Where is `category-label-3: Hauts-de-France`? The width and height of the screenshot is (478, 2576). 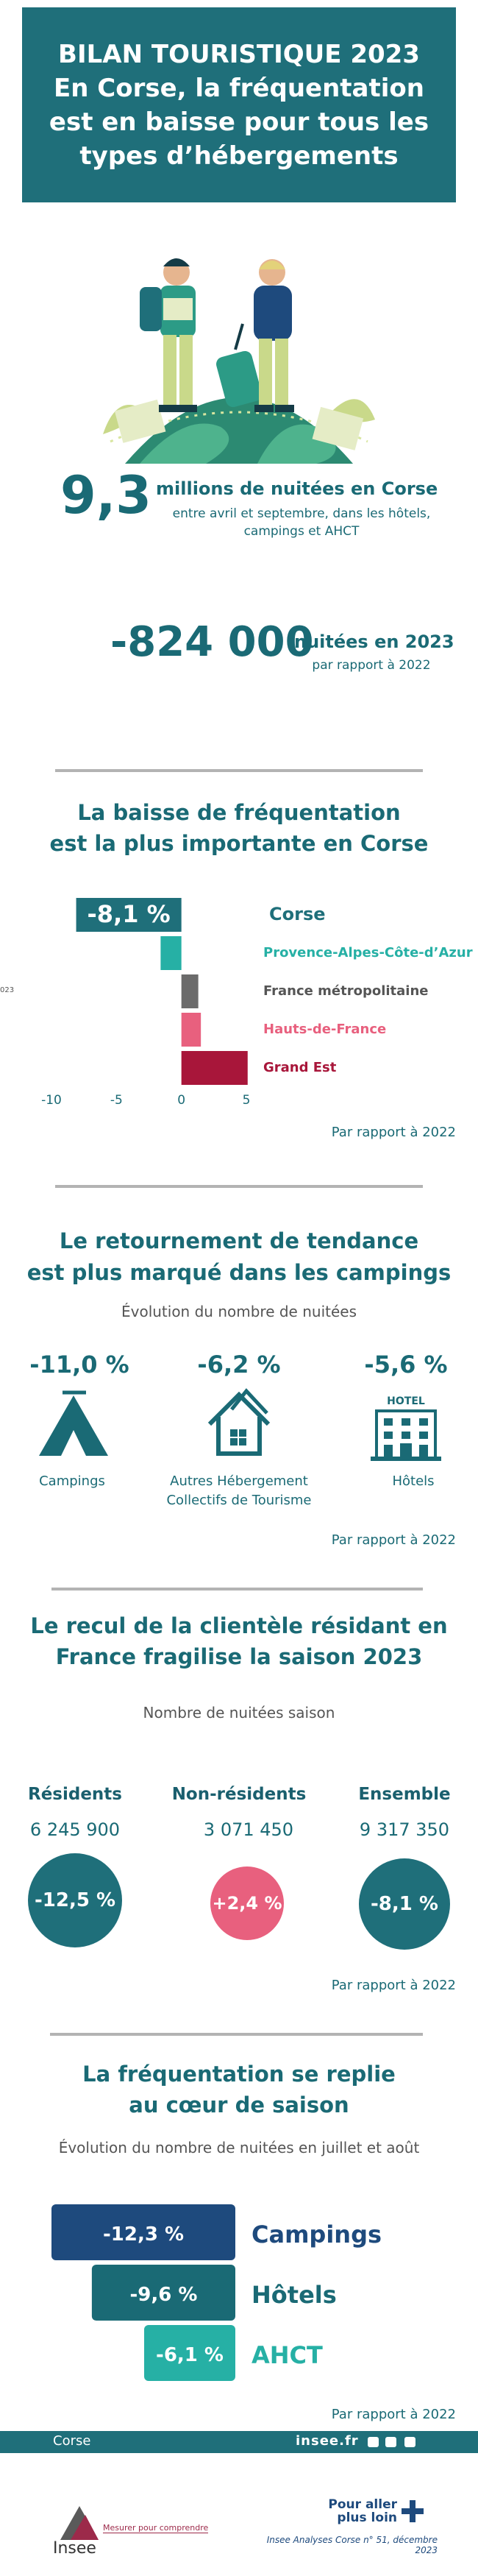 category-label-3: Hauts-de-France is located at coordinates (324, 1029).